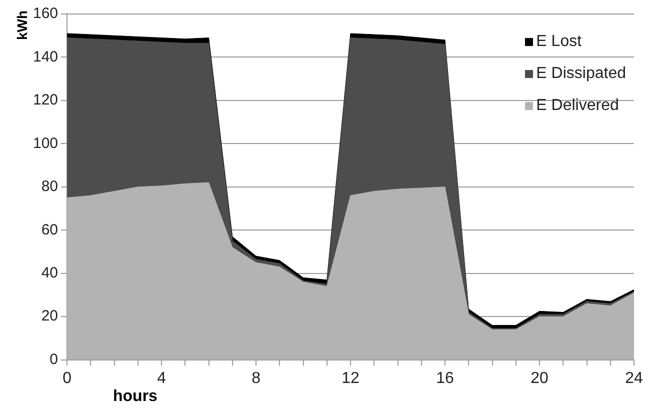  Describe the element at coordinates (539, 378) in the screenshot. I see `x-tick-label: 20` at that location.